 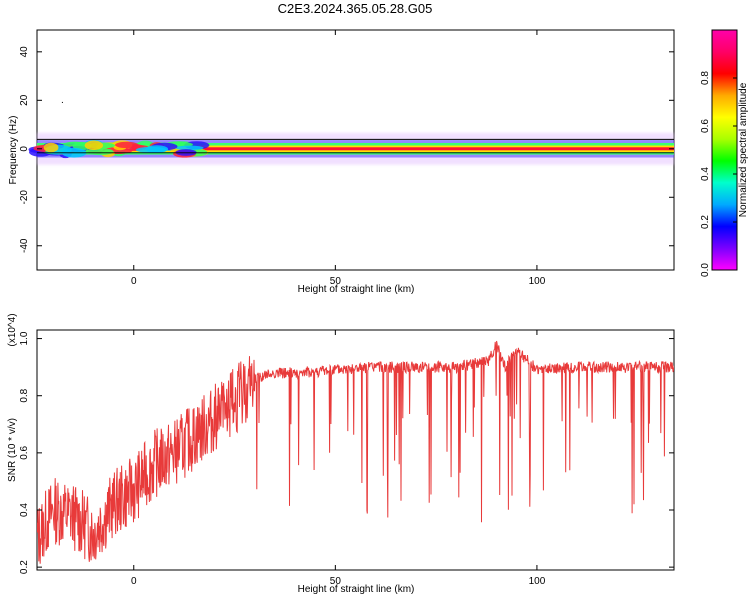 I want to click on spectrogram-y-tick-label: -40, so click(x=24, y=245).